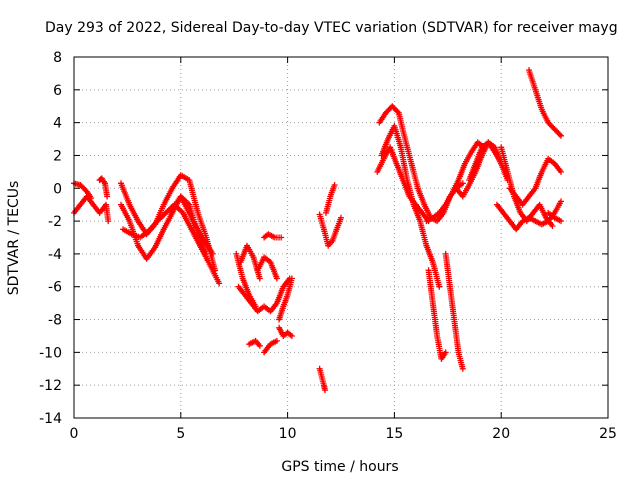 This screenshot has height=480, width=640. What do you see at coordinates (288, 434) in the screenshot?
I see `x-tick-label: 10` at bounding box center [288, 434].